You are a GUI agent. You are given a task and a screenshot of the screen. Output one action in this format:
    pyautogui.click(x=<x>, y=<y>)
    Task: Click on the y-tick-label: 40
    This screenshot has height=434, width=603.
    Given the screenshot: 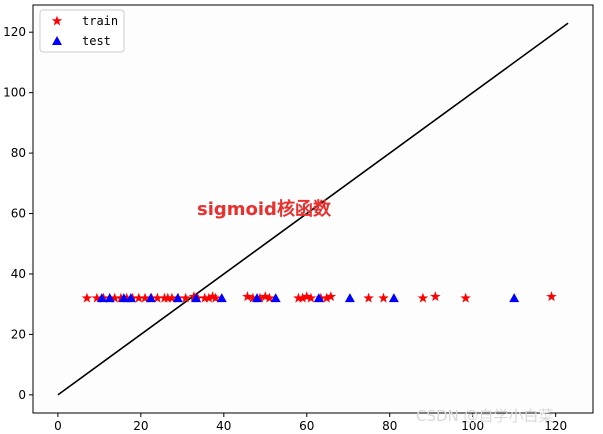 What is the action you would take?
    pyautogui.click(x=18, y=274)
    